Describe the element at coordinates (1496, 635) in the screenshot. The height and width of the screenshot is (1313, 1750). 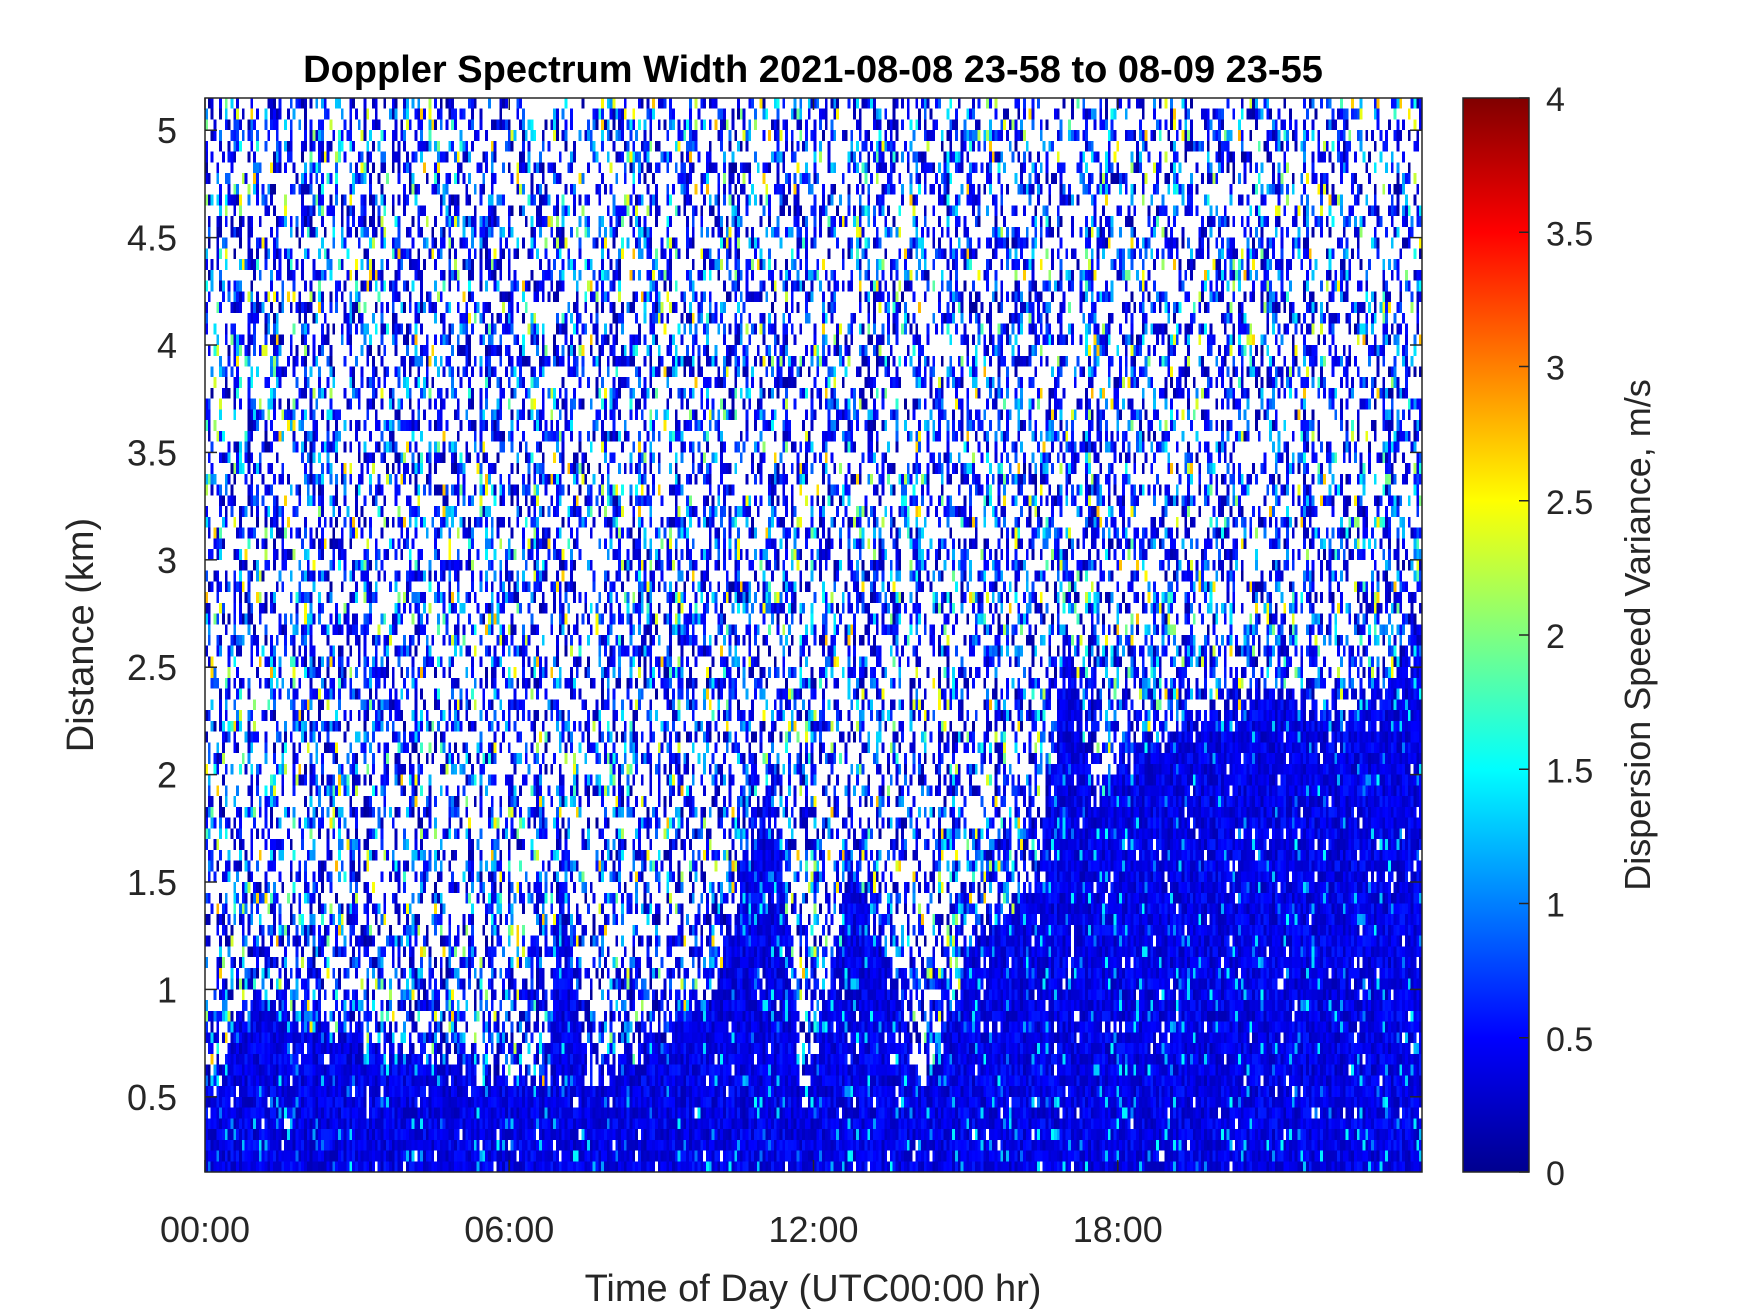
I see `colorbar` at that location.